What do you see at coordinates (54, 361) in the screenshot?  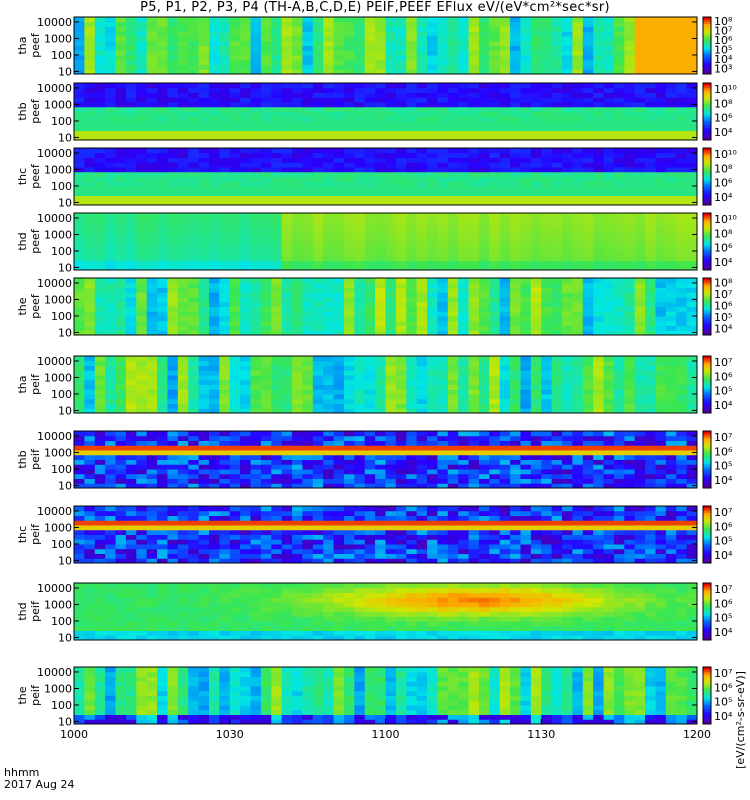 I see `y-tick-label: 10000` at bounding box center [54, 361].